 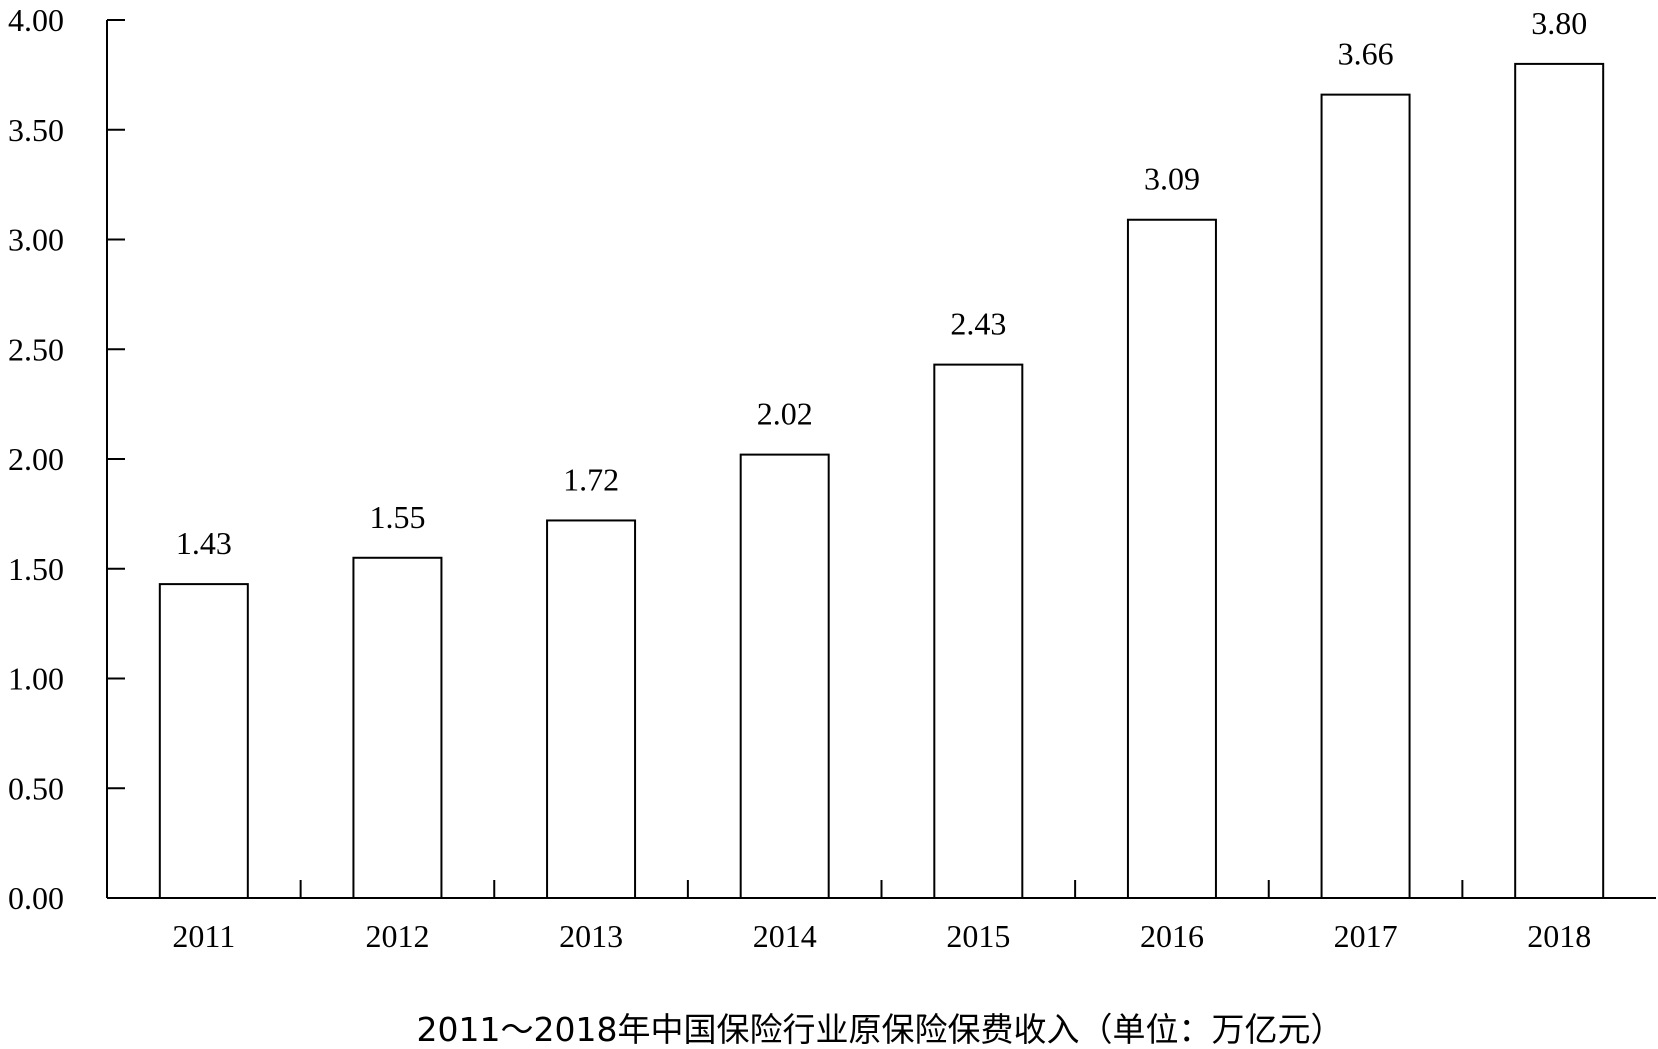 What do you see at coordinates (36, 569) in the screenshot?
I see `y-tick-label: 1.50` at bounding box center [36, 569].